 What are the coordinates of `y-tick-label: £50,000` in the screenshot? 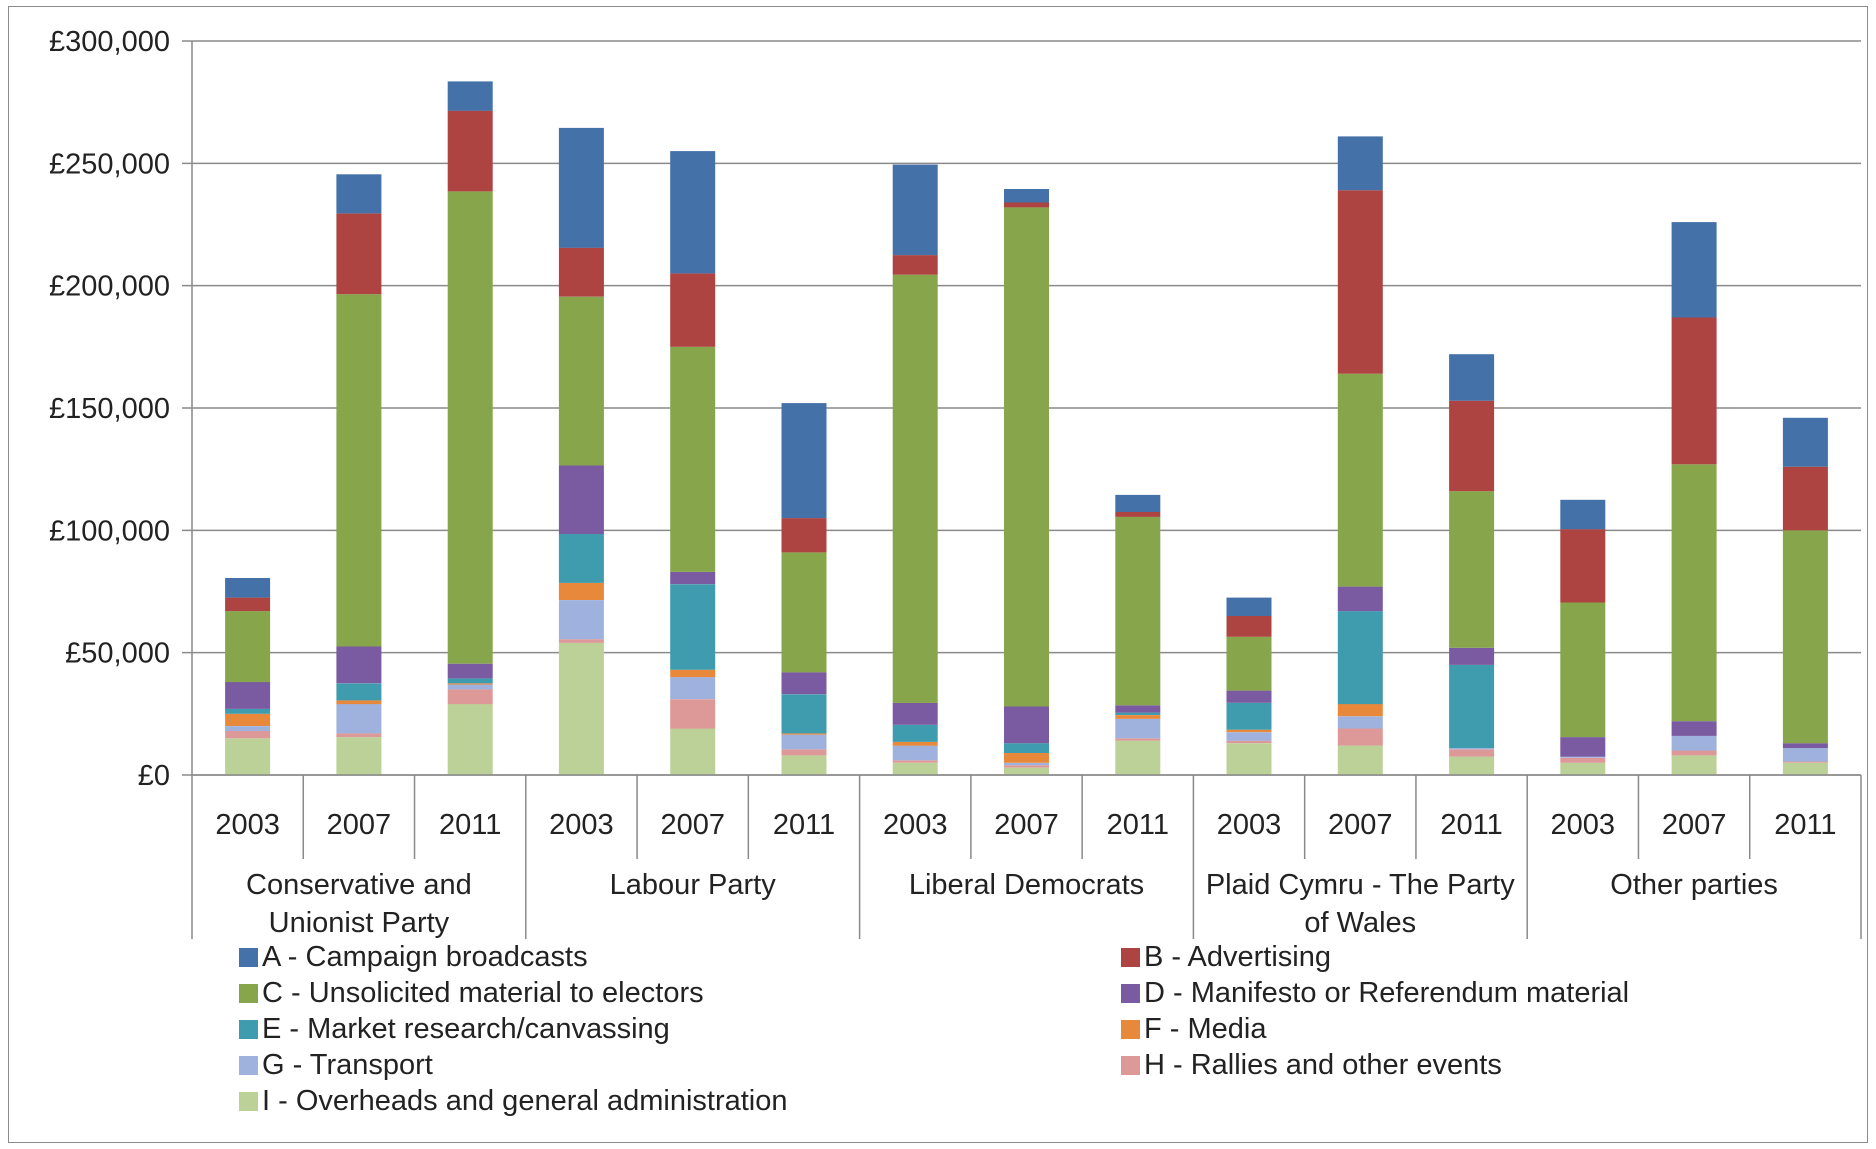 It's located at (117, 654).